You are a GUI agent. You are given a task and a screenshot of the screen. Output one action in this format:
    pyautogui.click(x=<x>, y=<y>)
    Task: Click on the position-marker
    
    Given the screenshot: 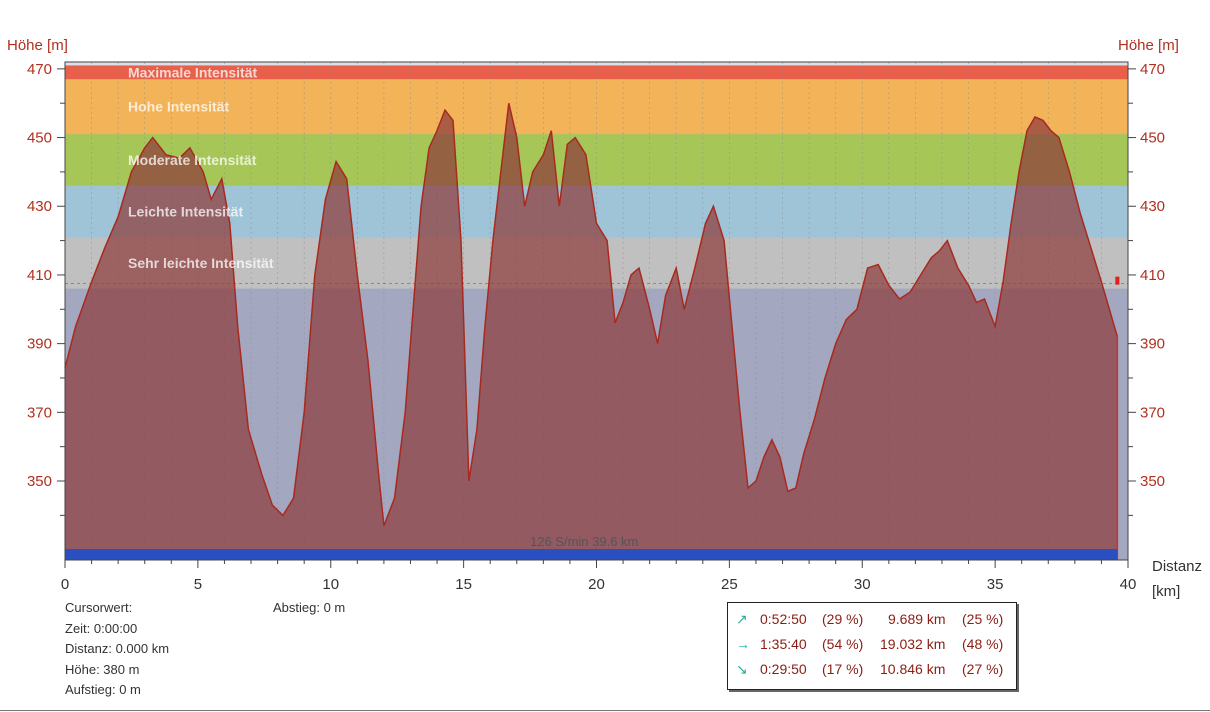 What is the action you would take?
    pyautogui.click(x=1117, y=280)
    